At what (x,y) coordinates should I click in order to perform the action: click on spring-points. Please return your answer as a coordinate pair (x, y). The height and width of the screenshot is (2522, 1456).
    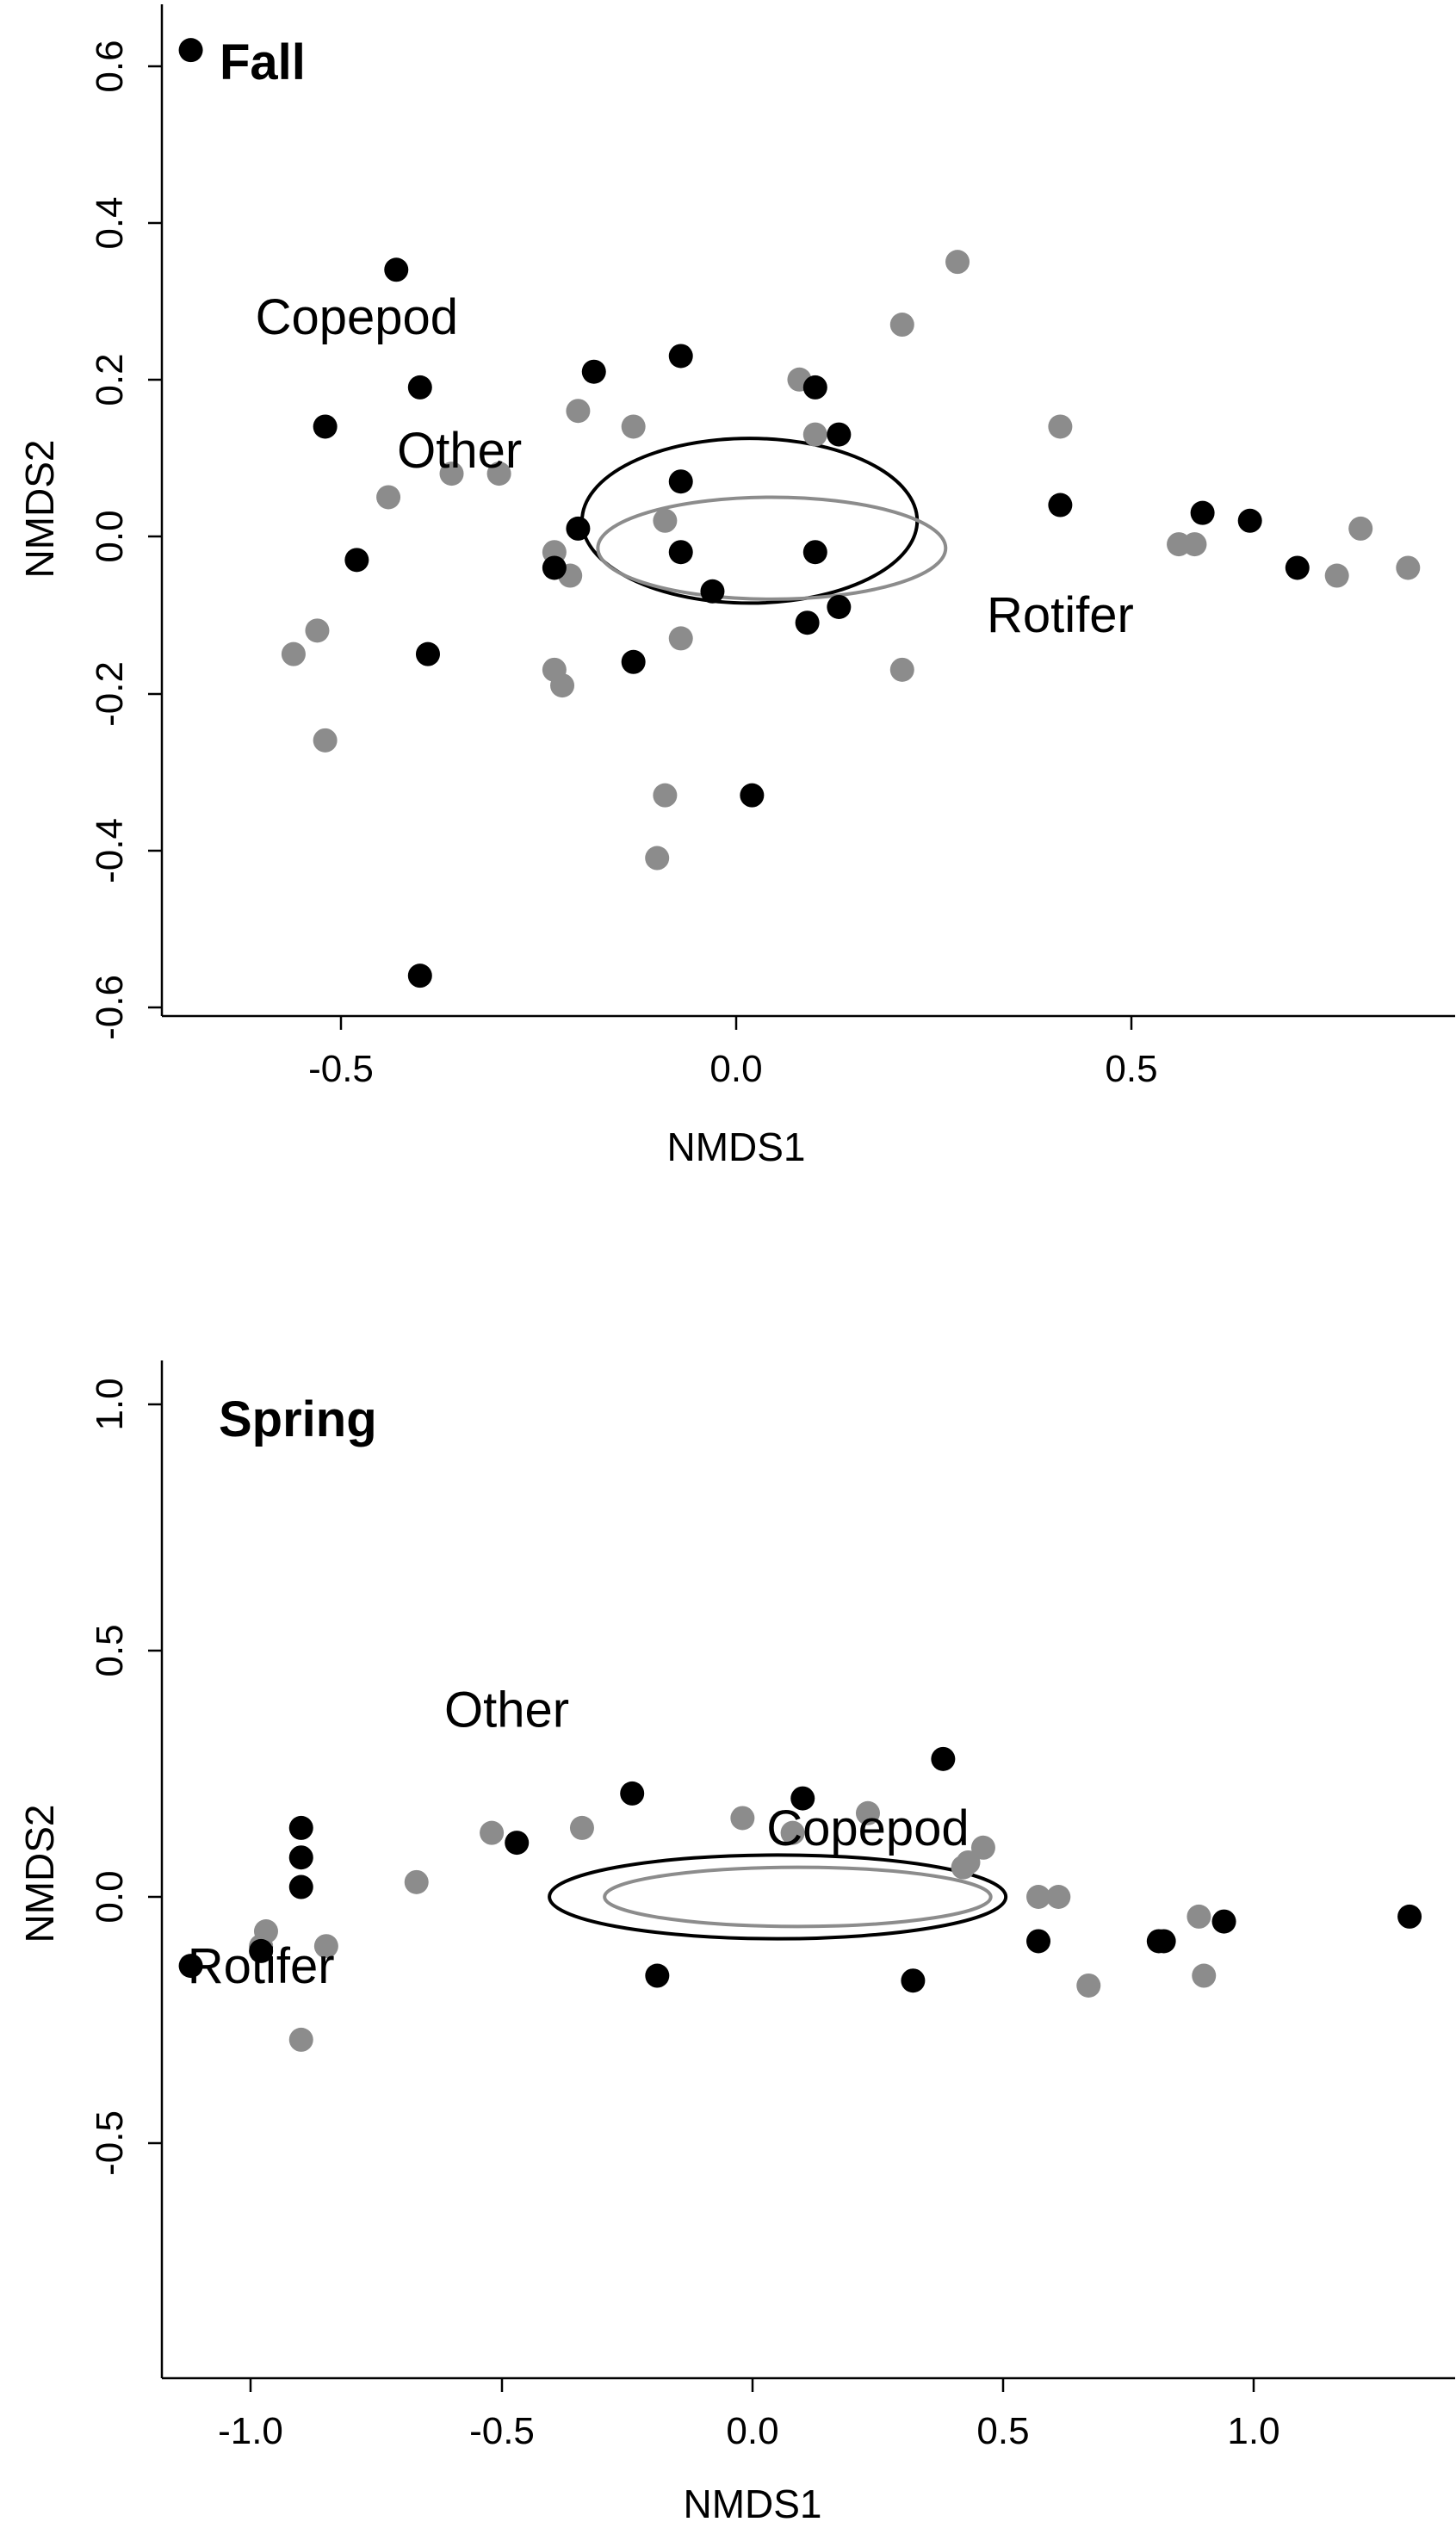
    Looking at the image, I should click on (800, 1899).